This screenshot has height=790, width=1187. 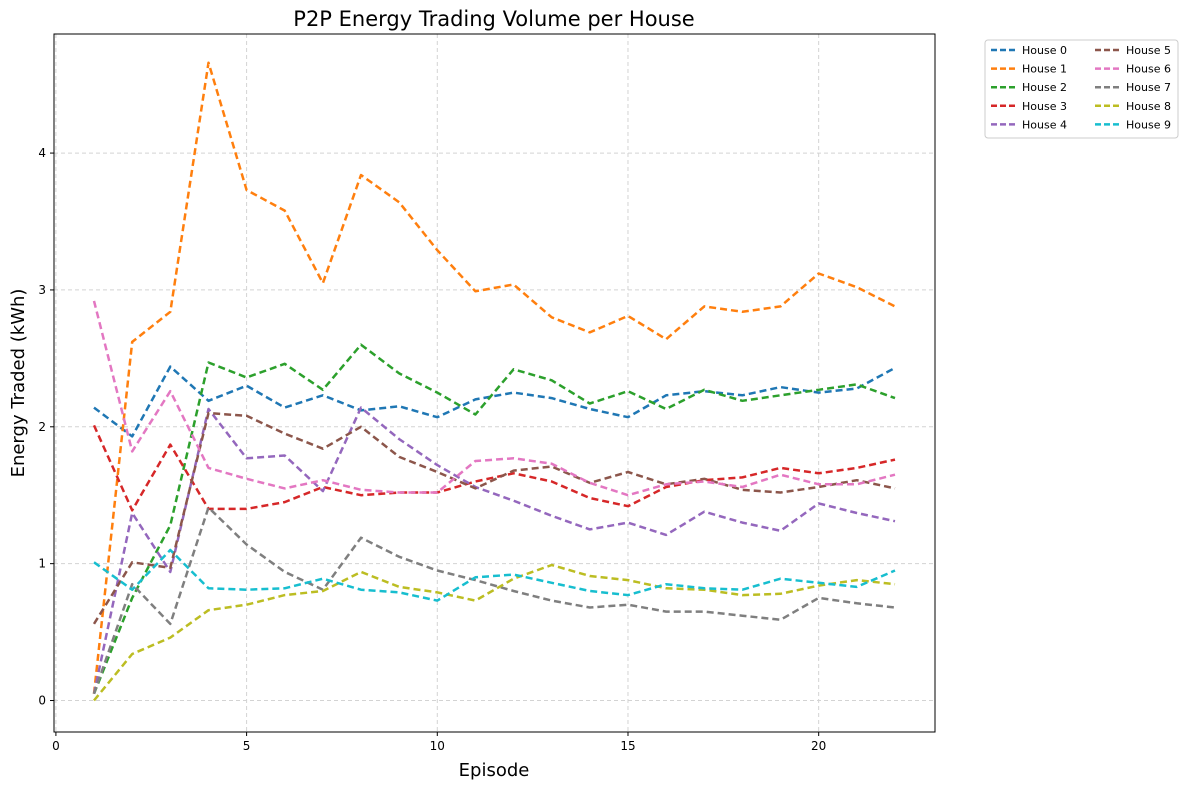 What do you see at coordinates (818, 746) in the screenshot?
I see `x-tick-label: 20` at bounding box center [818, 746].